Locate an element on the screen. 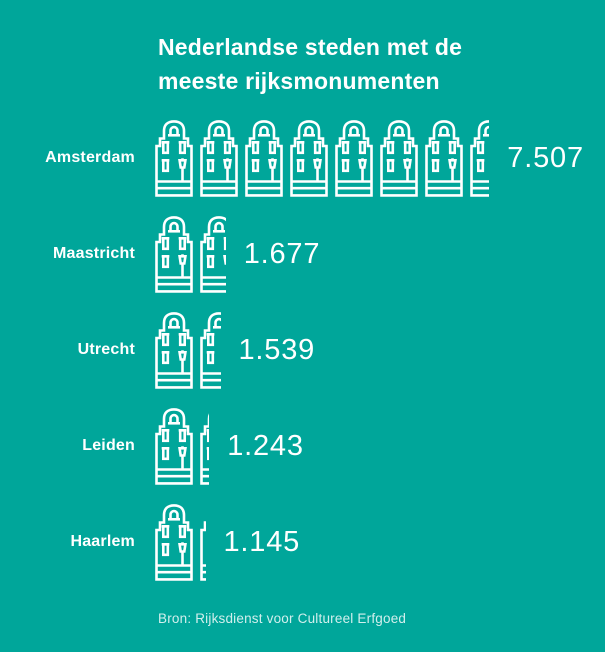  row-value: 1.145 is located at coordinates (262, 541).